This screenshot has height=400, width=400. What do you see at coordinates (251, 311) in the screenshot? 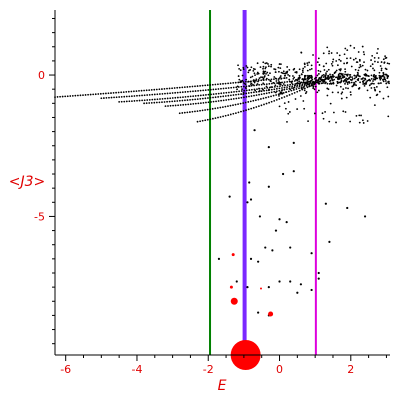
I see `highlighted-points` at bounding box center [251, 311].